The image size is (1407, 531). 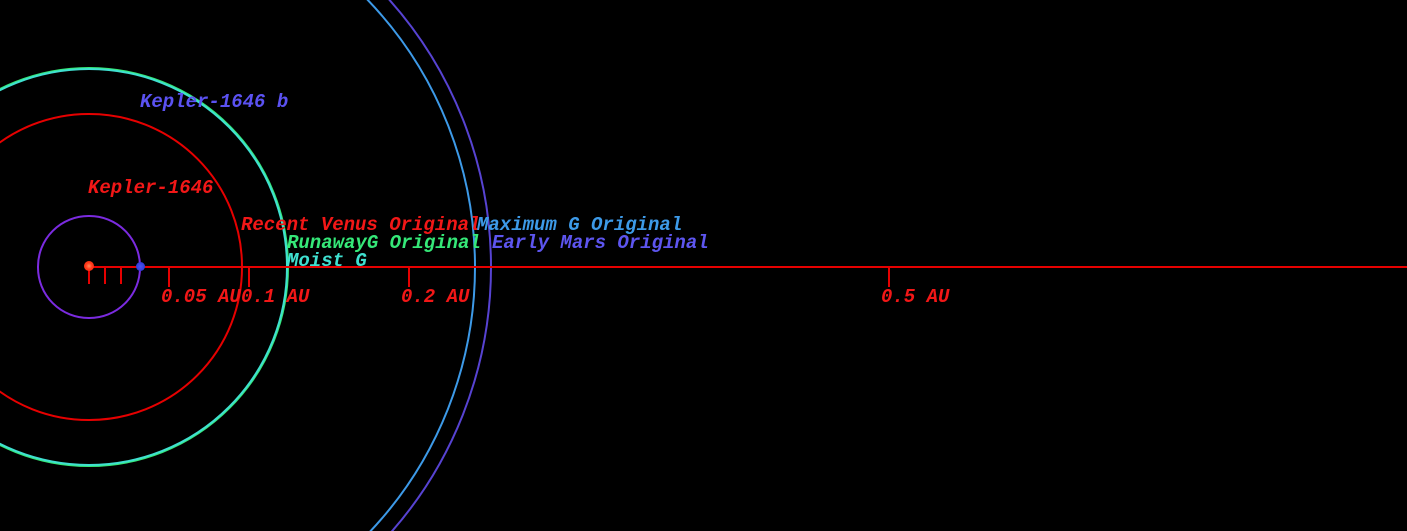 What do you see at coordinates (748, 267) in the screenshot?
I see `au-axis-line` at bounding box center [748, 267].